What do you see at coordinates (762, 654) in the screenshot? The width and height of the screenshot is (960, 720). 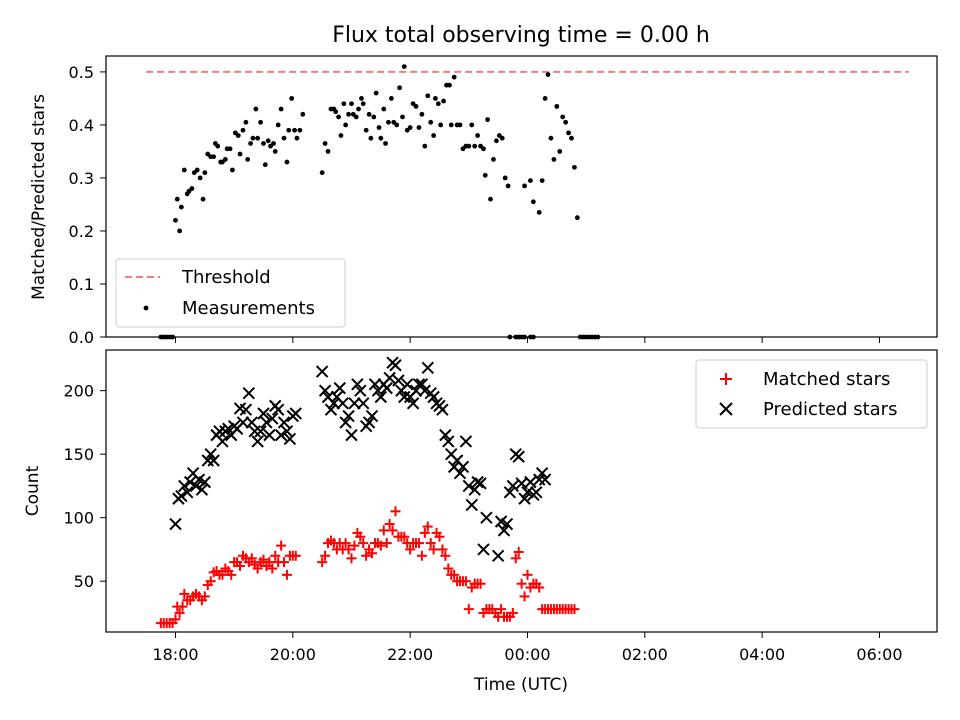 I see `count-xtick-label: 04:00` at bounding box center [762, 654].